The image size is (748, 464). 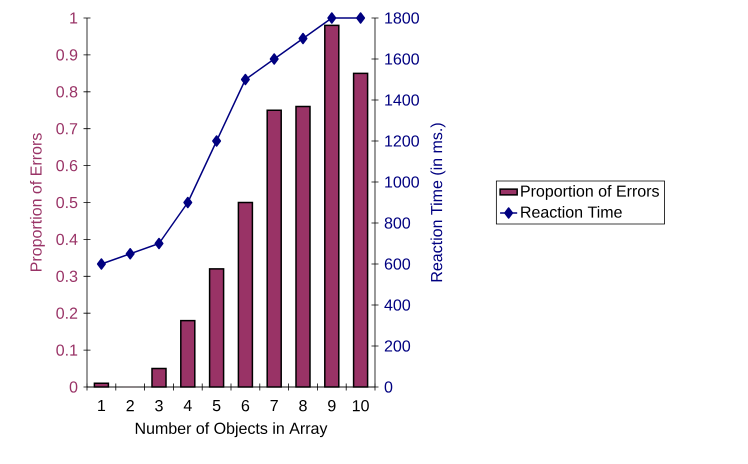 I want to click on y-axis-title: Proportion of Errors, so click(x=37, y=202).